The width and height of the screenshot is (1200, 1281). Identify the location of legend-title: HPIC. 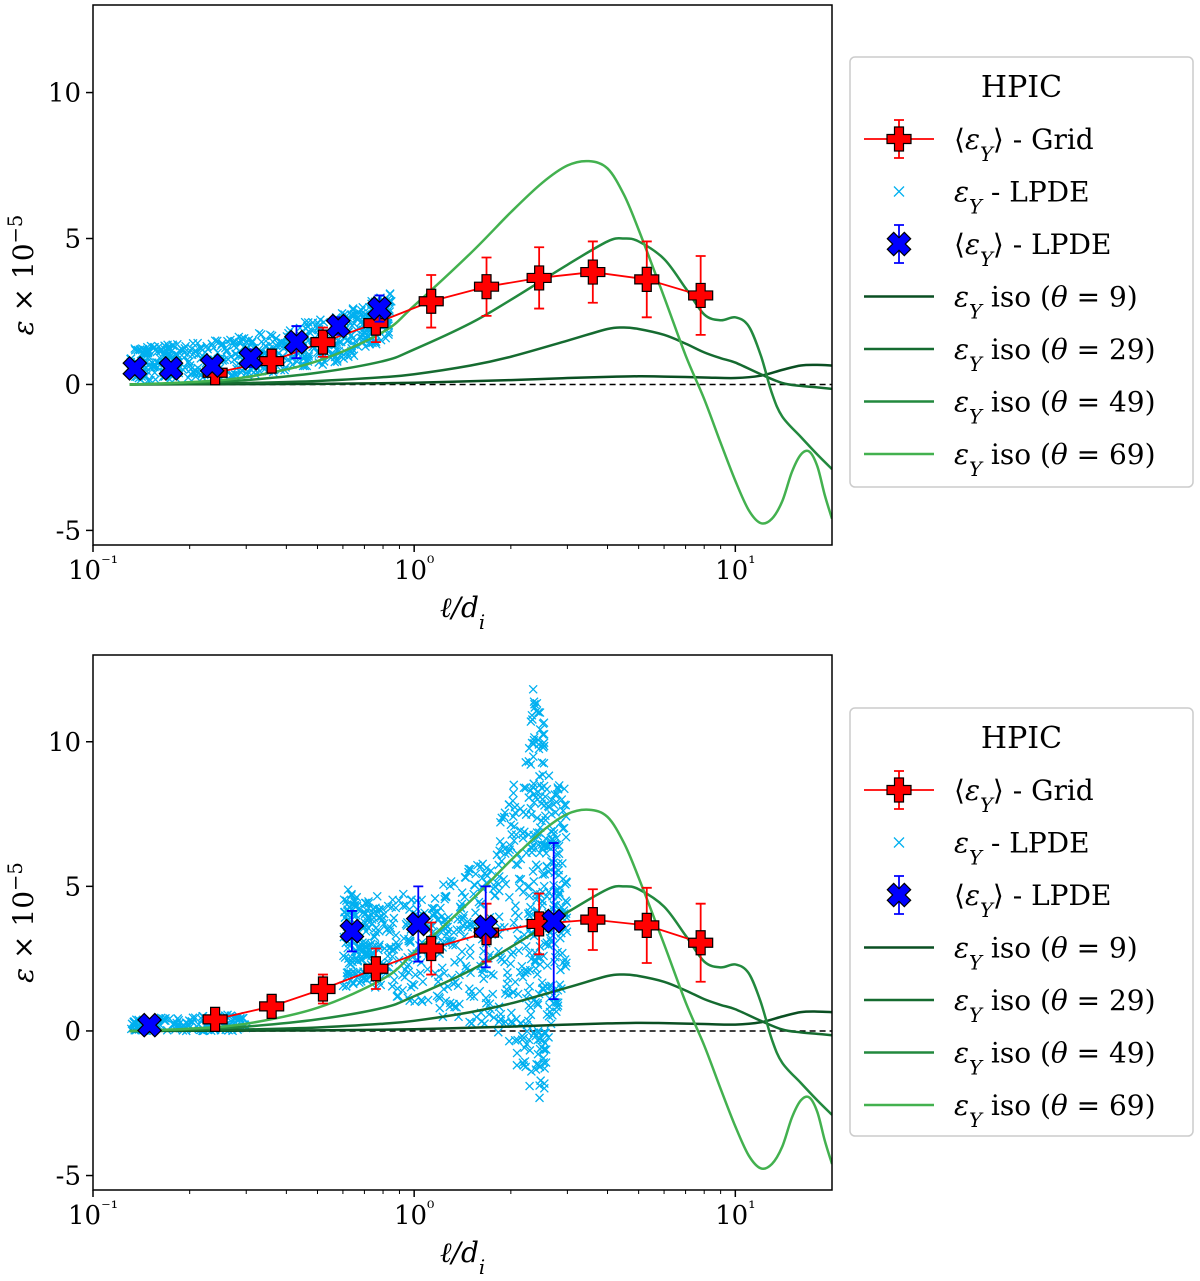
(1021, 738).